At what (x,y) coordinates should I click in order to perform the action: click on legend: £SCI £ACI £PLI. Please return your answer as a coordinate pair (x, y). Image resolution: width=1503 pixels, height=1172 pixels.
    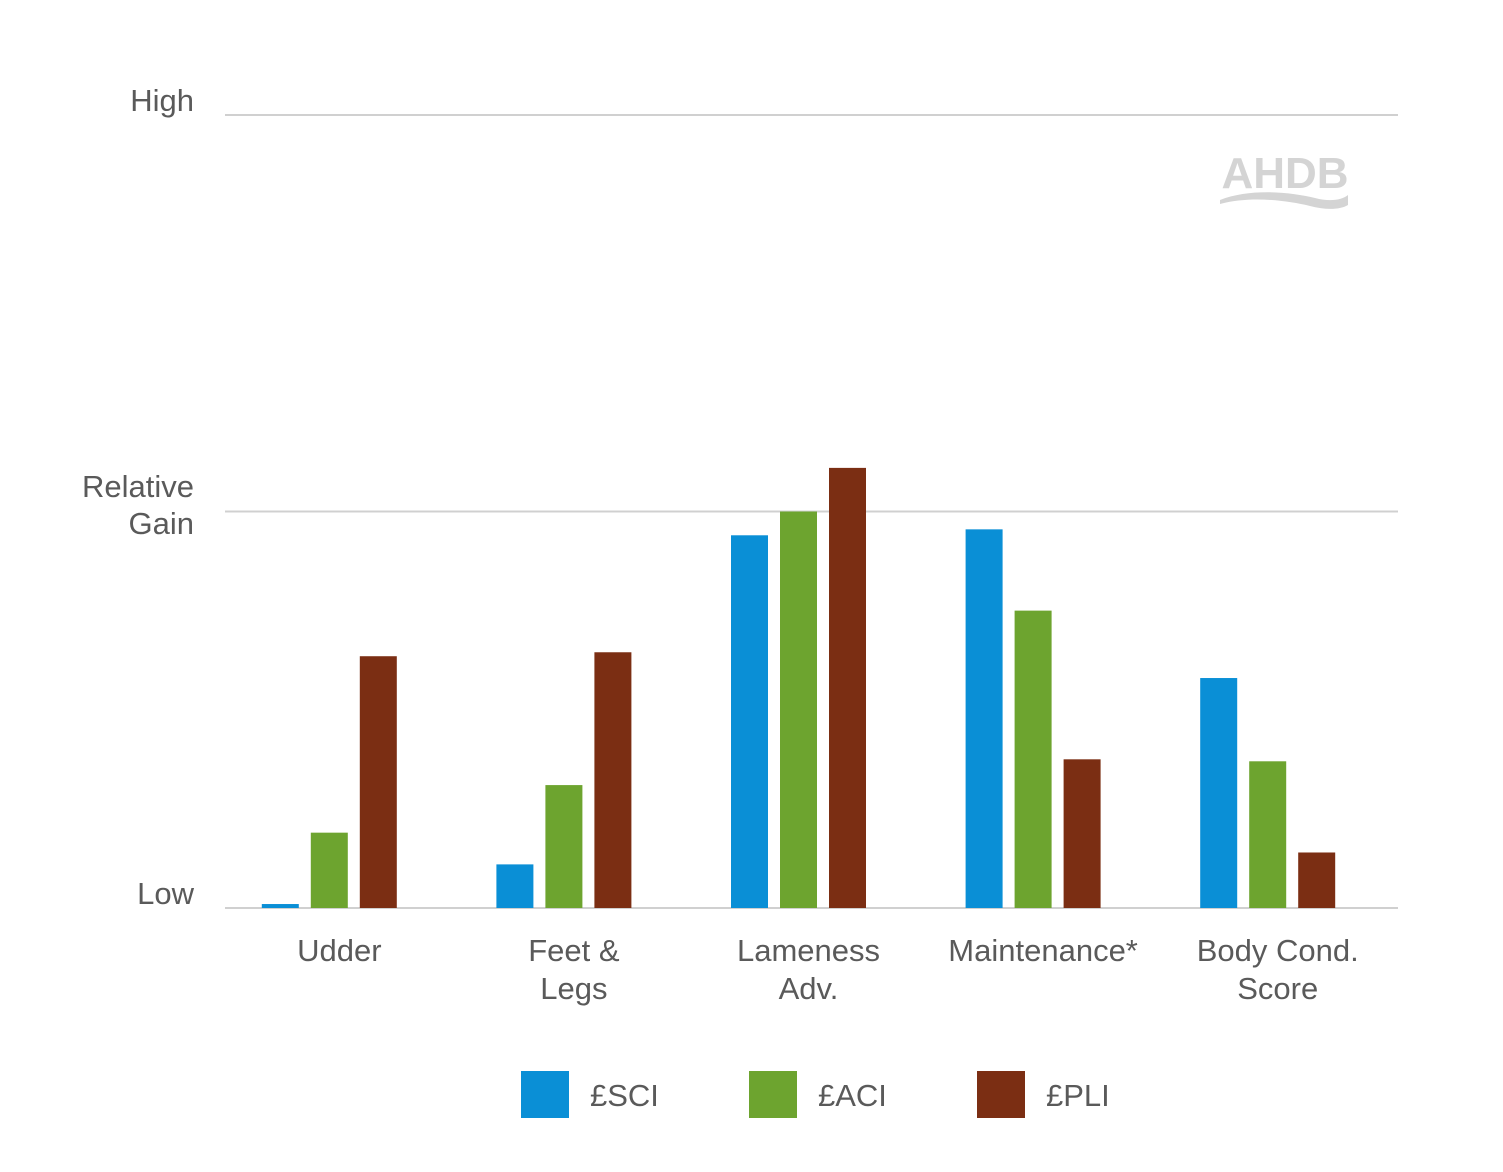
    Looking at the image, I should click on (815, 1094).